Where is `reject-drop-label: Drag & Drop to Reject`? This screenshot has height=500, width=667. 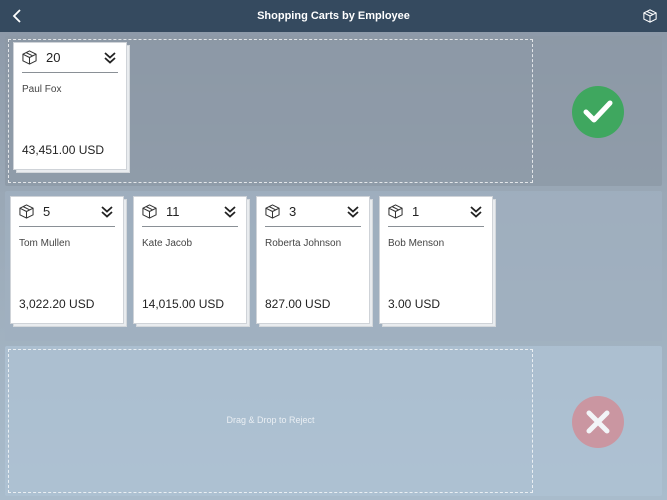 reject-drop-label: Drag & Drop to Reject is located at coordinates (270, 420).